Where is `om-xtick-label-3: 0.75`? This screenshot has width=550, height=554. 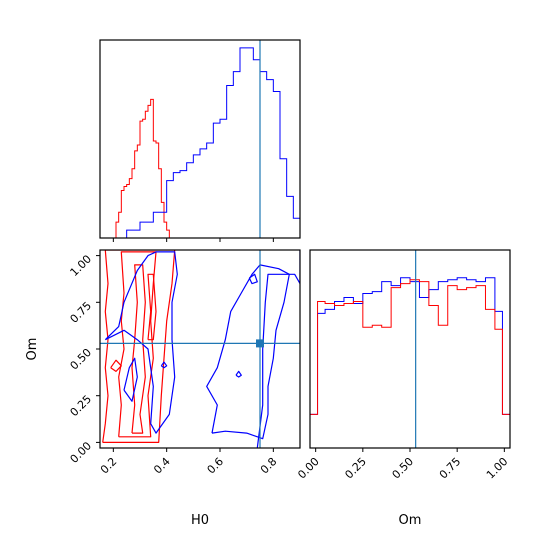 om-xtick-label-3: 0.75 is located at coordinates (450, 468).